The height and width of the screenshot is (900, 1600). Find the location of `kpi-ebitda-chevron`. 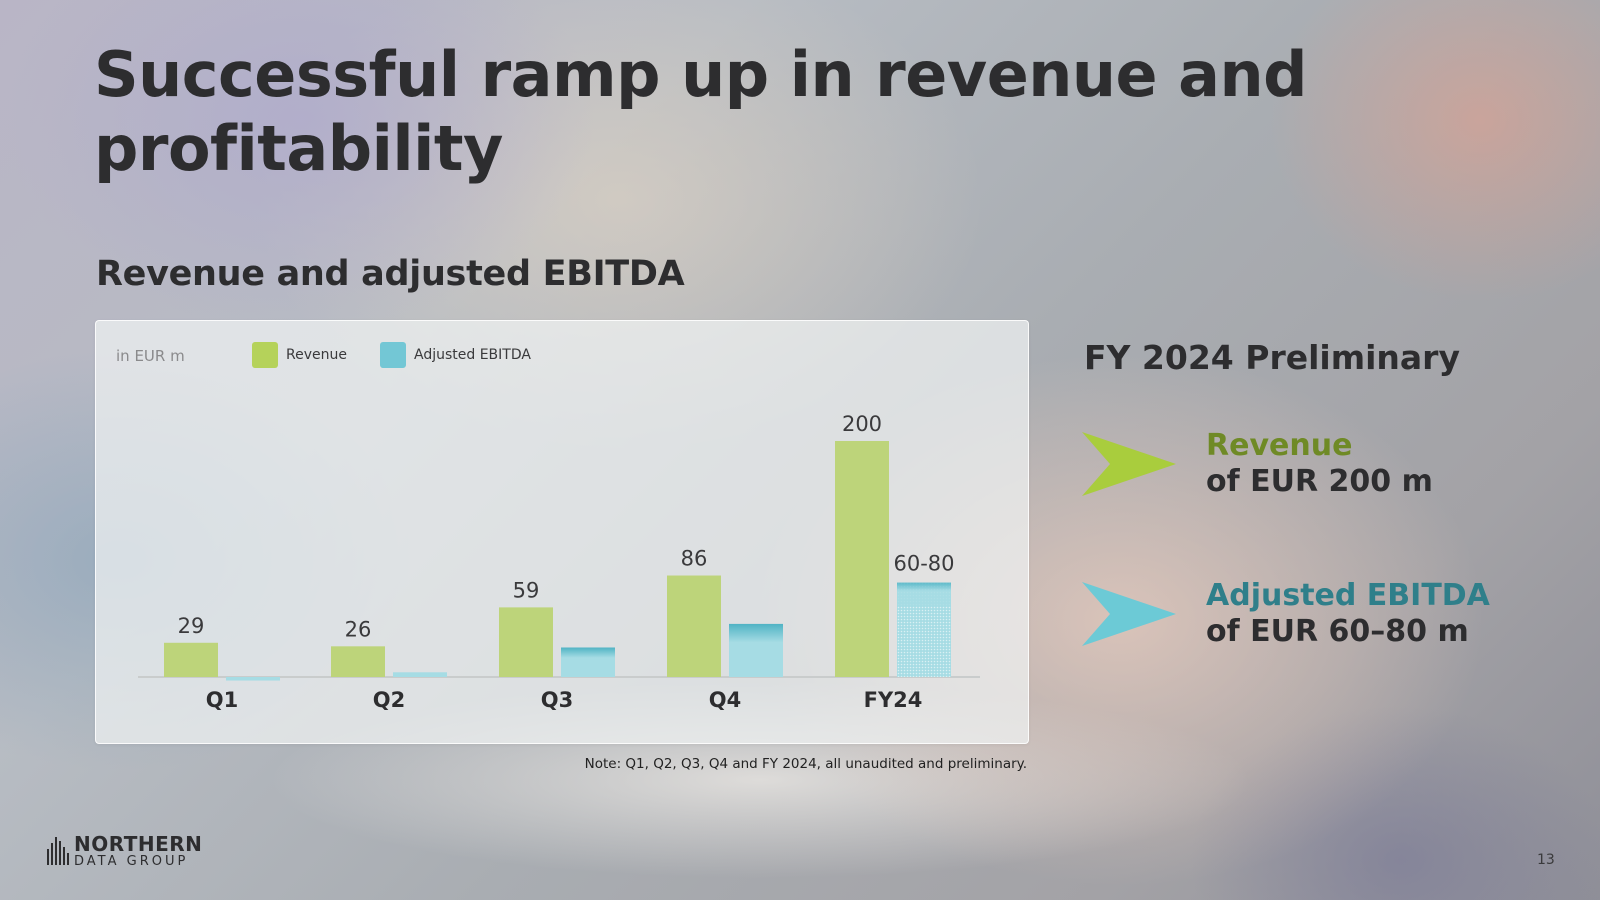

kpi-ebitda-chevron is located at coordinates (1129, 614).